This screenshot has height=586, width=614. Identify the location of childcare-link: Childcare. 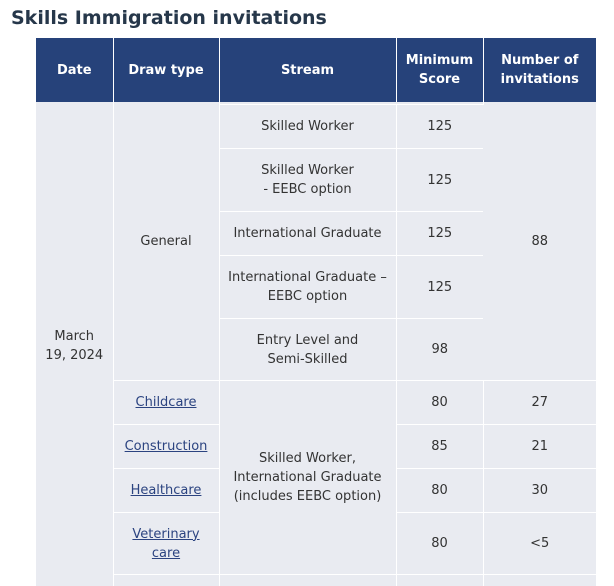
(166, 402).